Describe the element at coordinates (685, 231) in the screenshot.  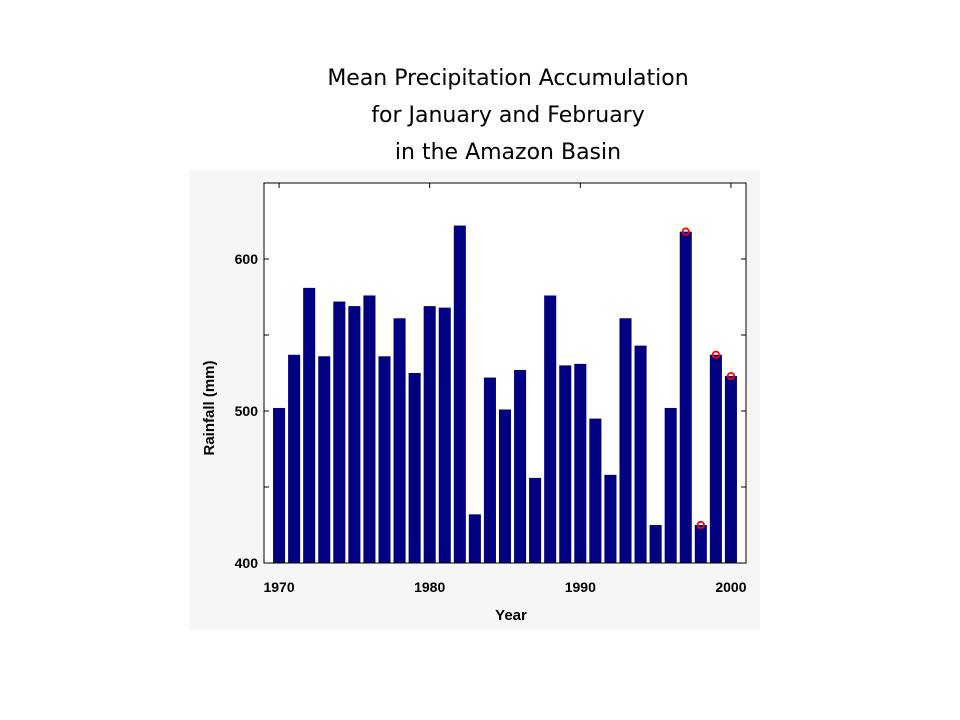
I see `marker-1997` at that location.